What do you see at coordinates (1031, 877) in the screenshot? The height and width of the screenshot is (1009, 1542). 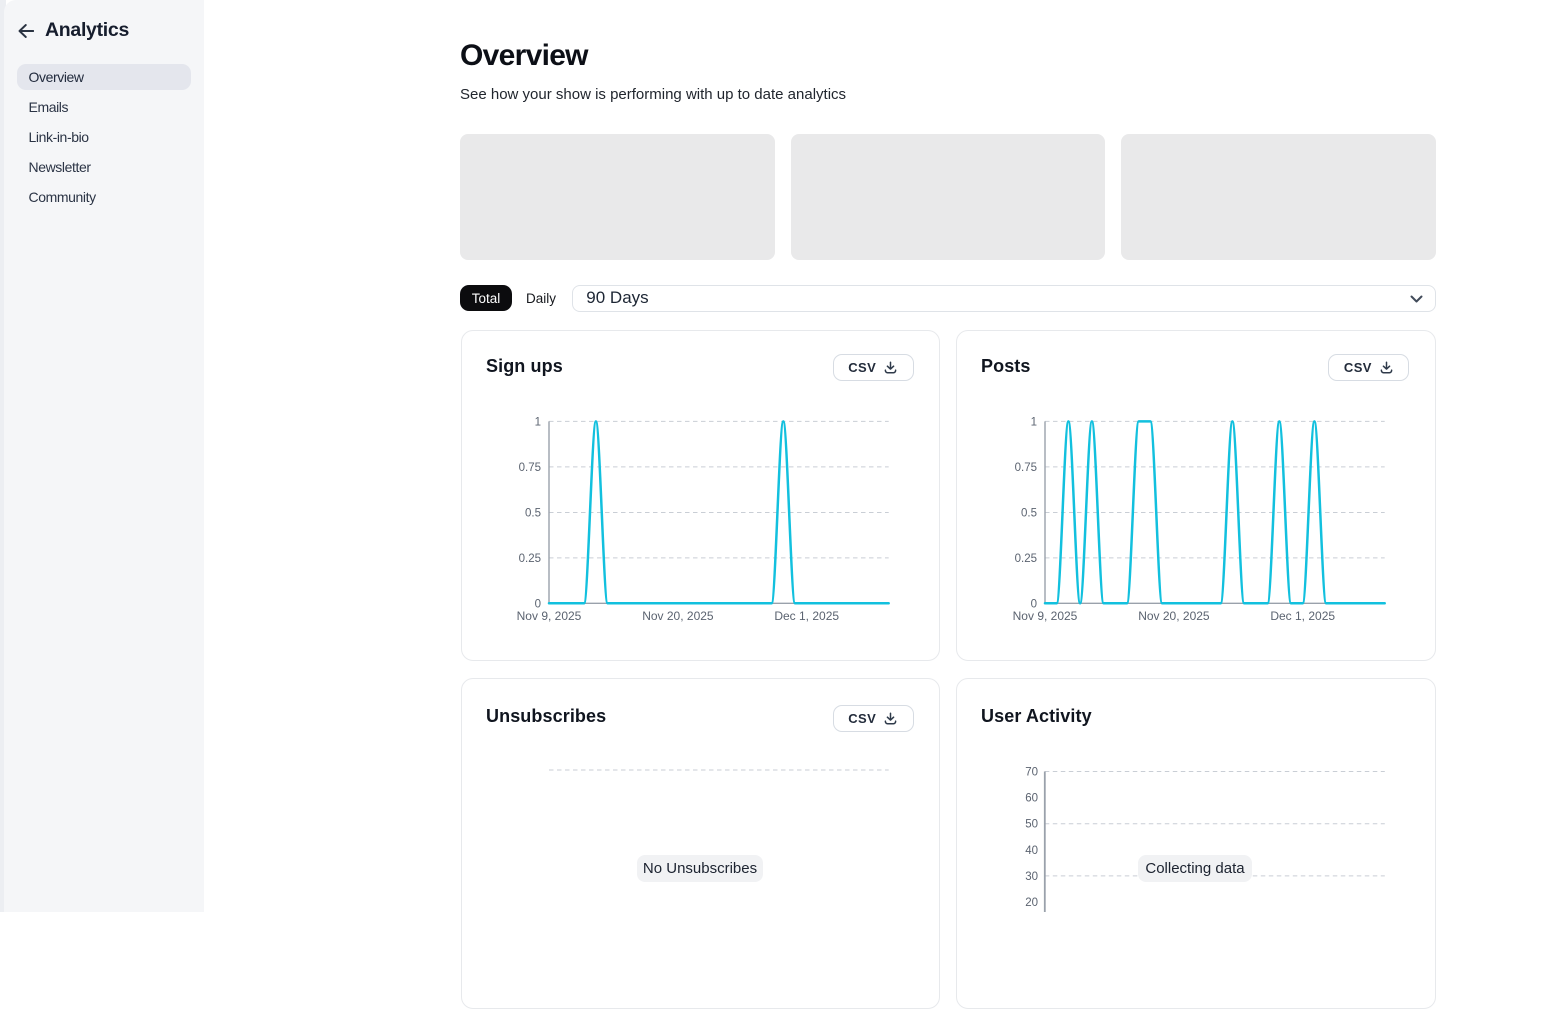 I see `svg-text: 30` at bounding box center [1031, 877].